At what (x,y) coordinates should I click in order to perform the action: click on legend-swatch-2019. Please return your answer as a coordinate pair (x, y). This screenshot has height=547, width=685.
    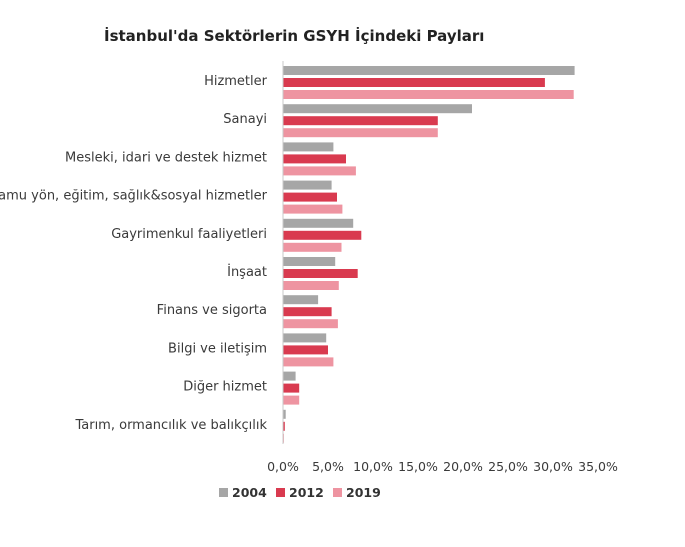
    Looking at the image, I should click on (337, 492).